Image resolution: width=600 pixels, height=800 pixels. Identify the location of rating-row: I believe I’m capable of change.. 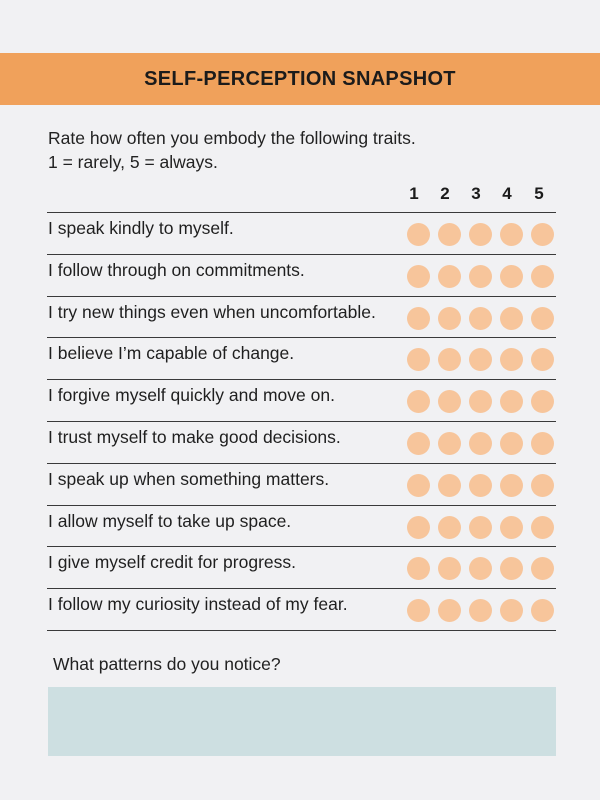
(300, 359).